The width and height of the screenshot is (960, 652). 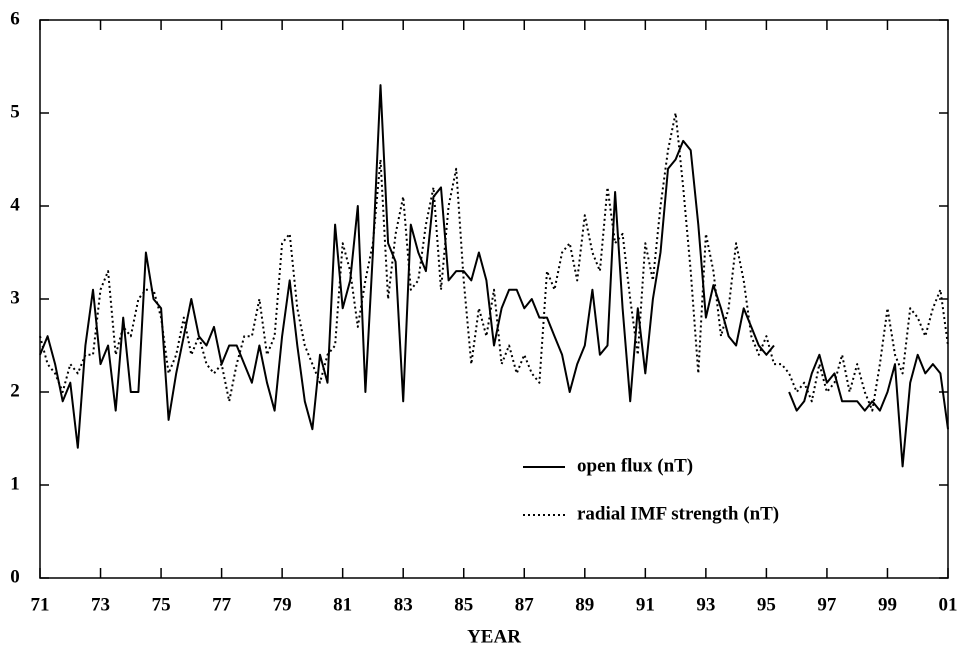 What do you see at coordinates (342, 604) in the screenshot?
I see `x-tick-label: 81` at bounding box center [342, 604].